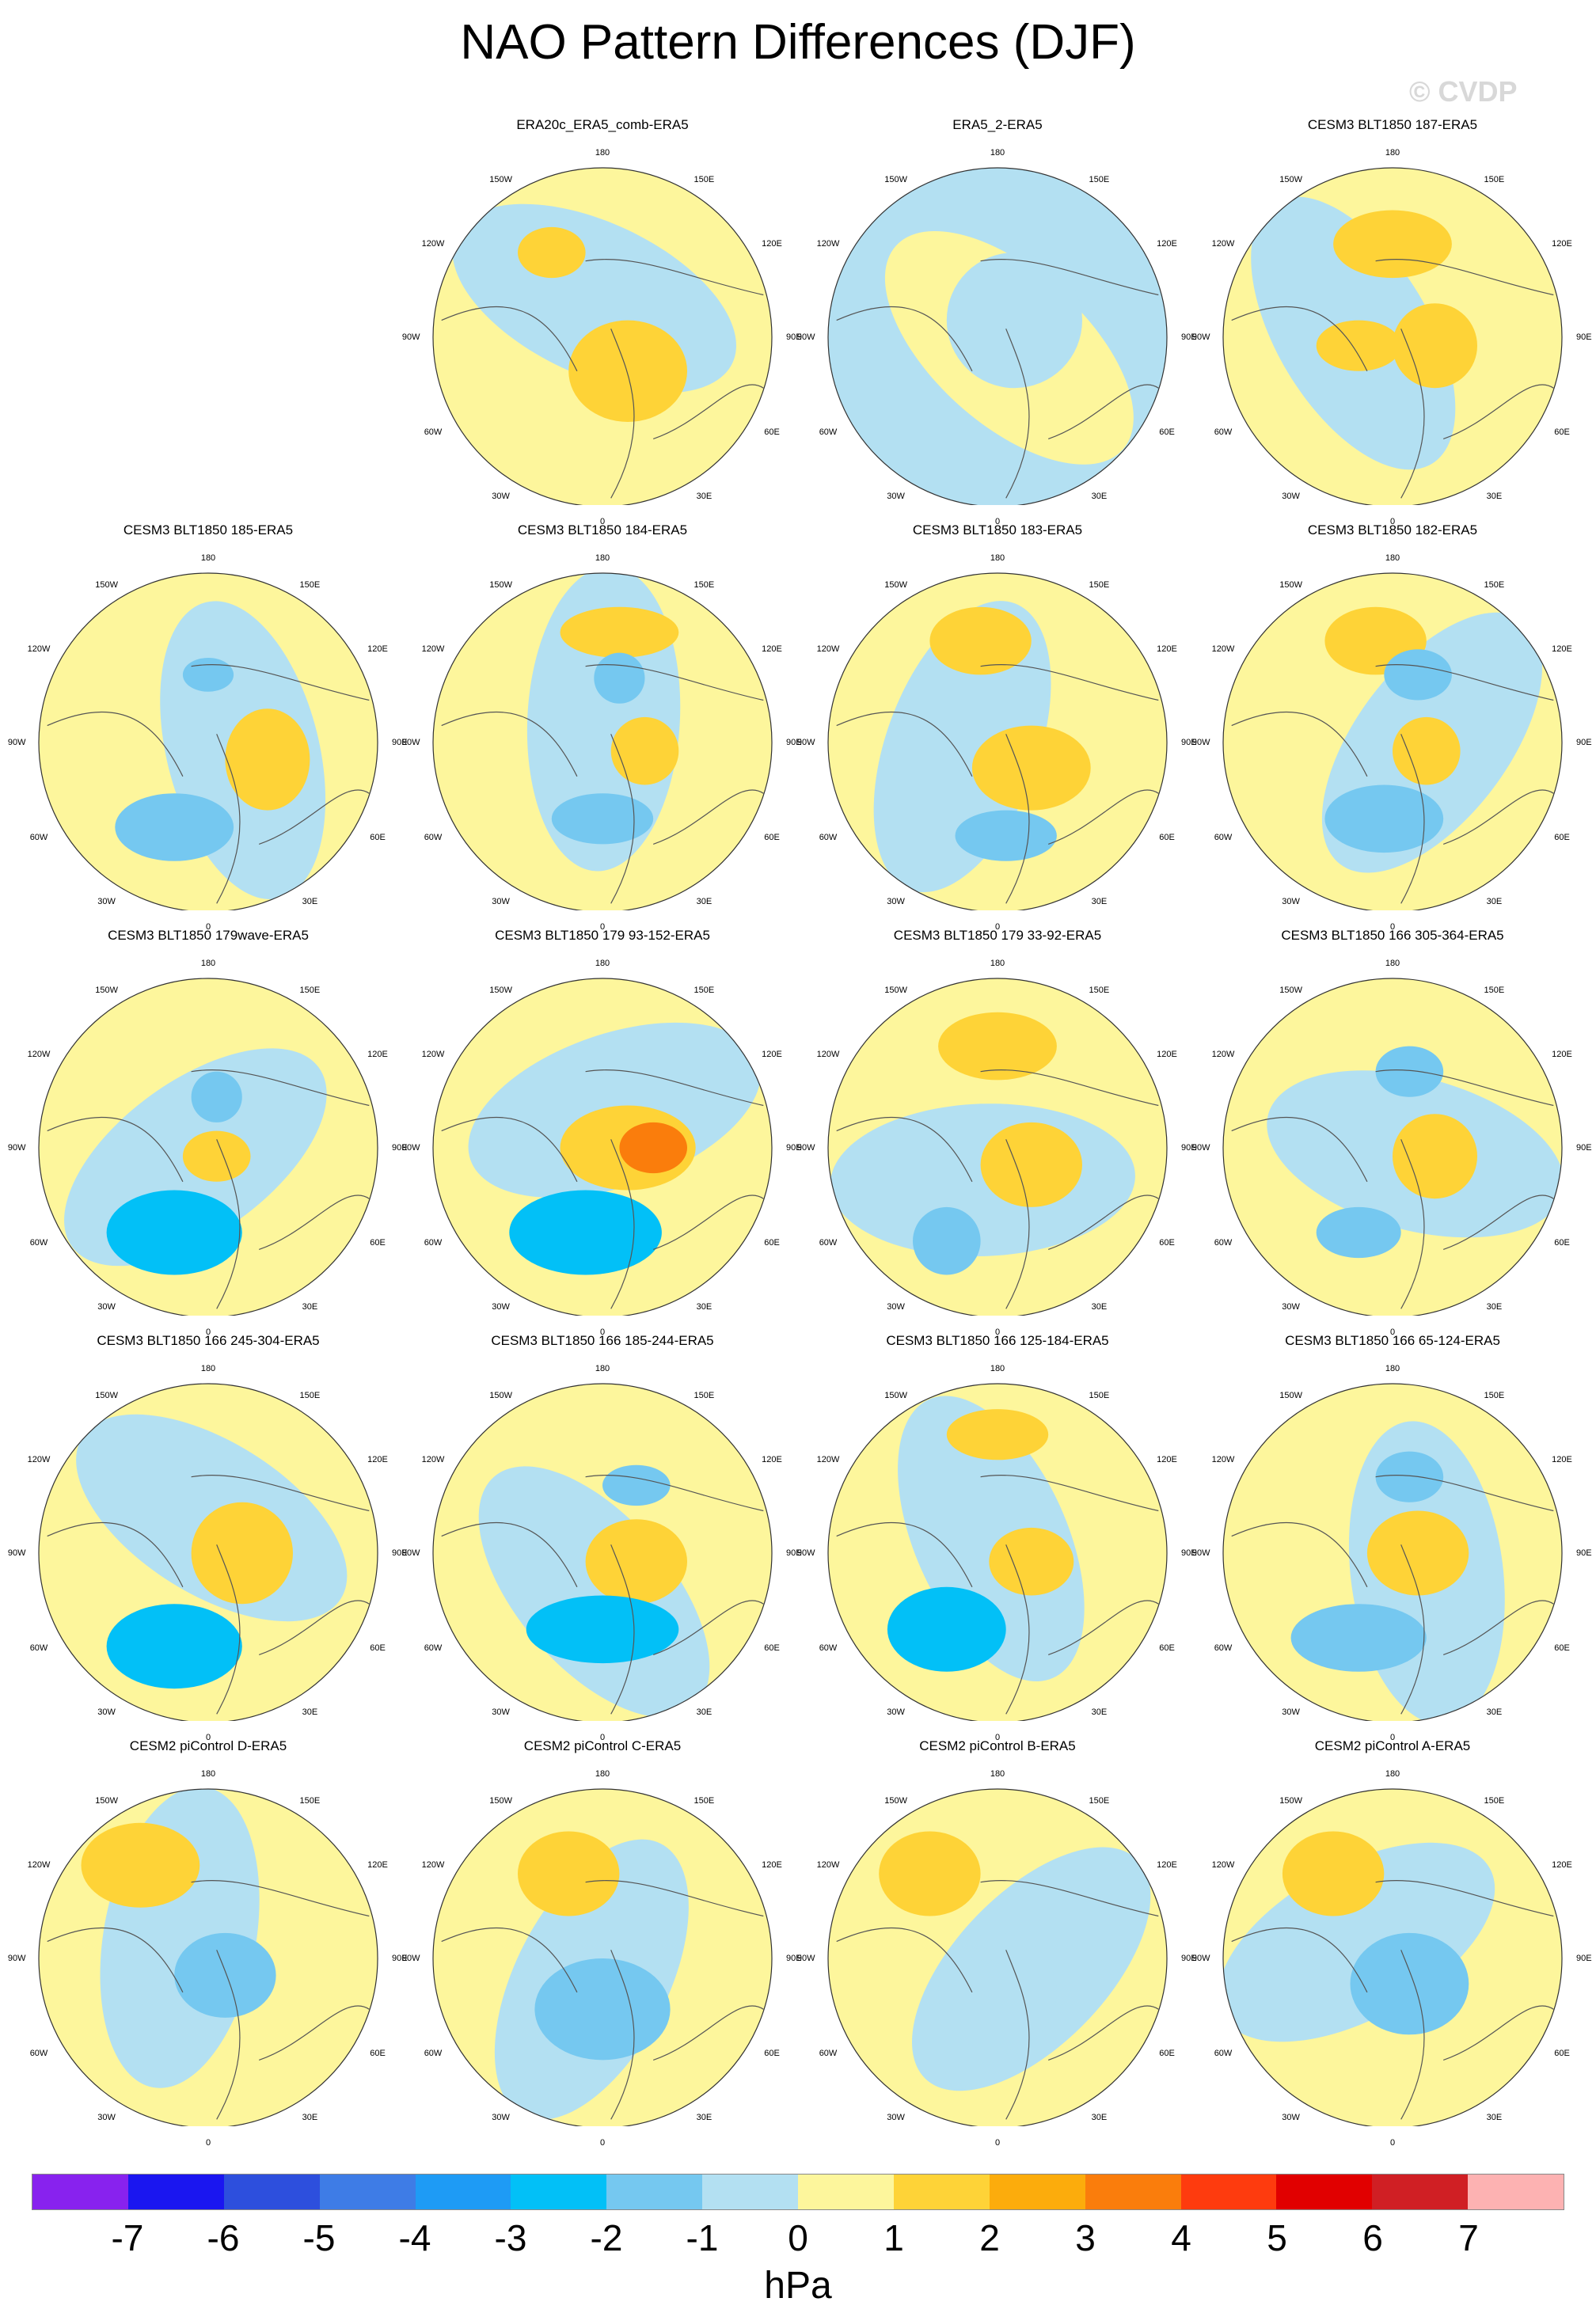  I want to click on panel-title: ERA20c_ERA5_comb-ERA5, so click(602, 125).